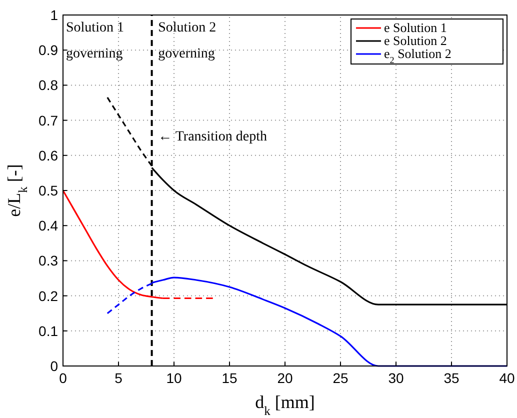 The width and height of the screenshot is (517, 418). What do you see at coordinates (48, 260) in the screenshot?
I see `y-tick-label: 0.3` at bounding box center [48, 260].